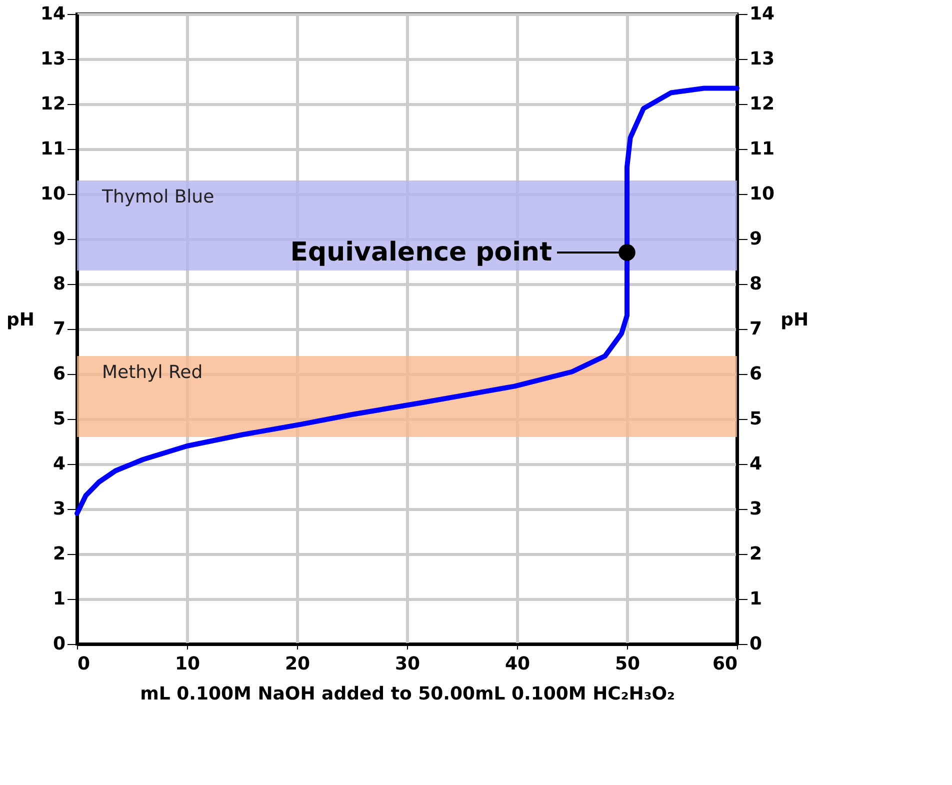 The height and width of the screenshot is (785, 952). I want to click on y-tick-label: 7, so click(59, 329).